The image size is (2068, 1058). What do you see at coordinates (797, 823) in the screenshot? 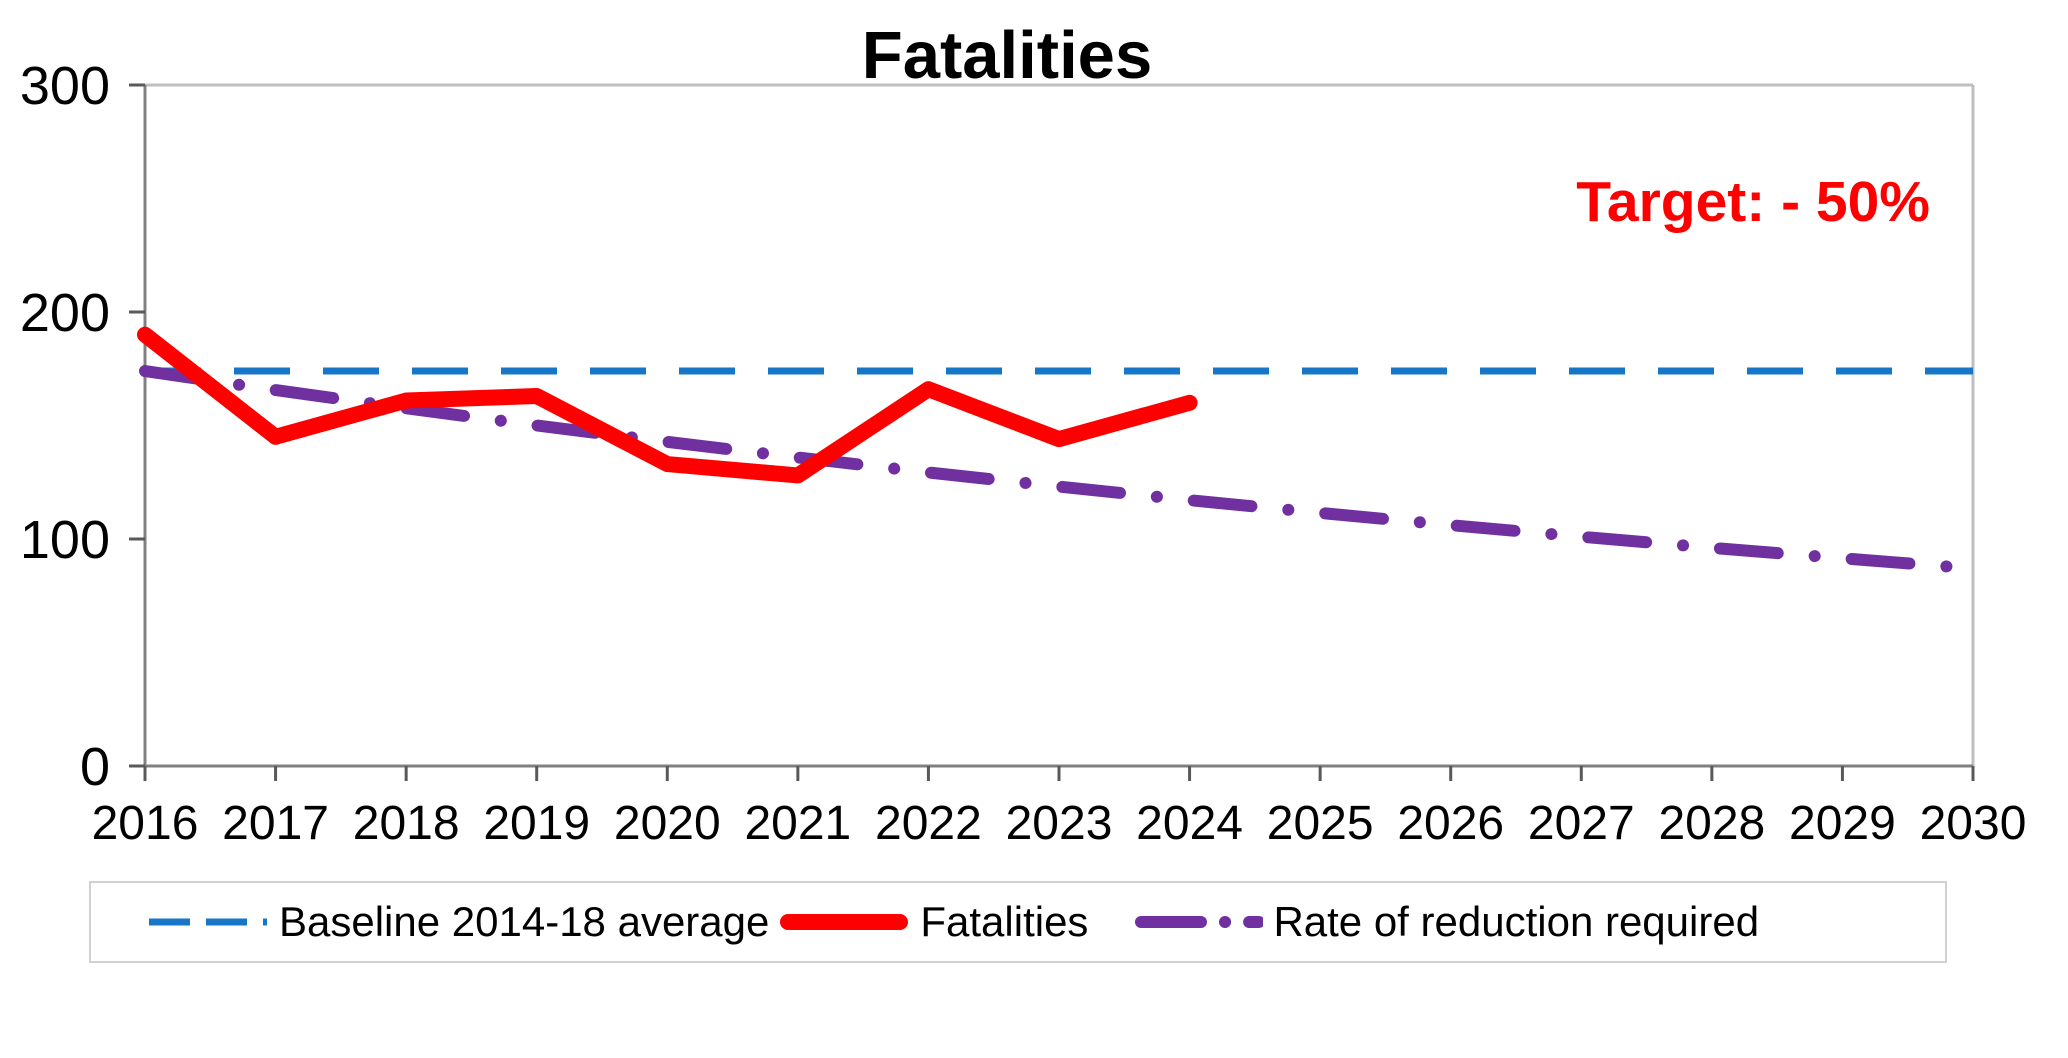
I see `x-tick-label: 2021` at bounding box center [797, 823].